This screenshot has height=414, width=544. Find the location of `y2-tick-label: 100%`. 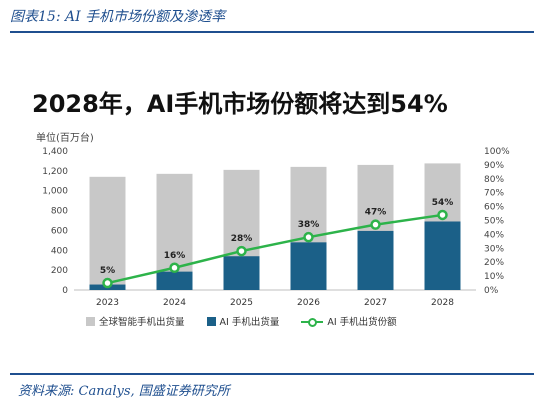

y2-tick-label: 100% is located at coordinates (497, 152).